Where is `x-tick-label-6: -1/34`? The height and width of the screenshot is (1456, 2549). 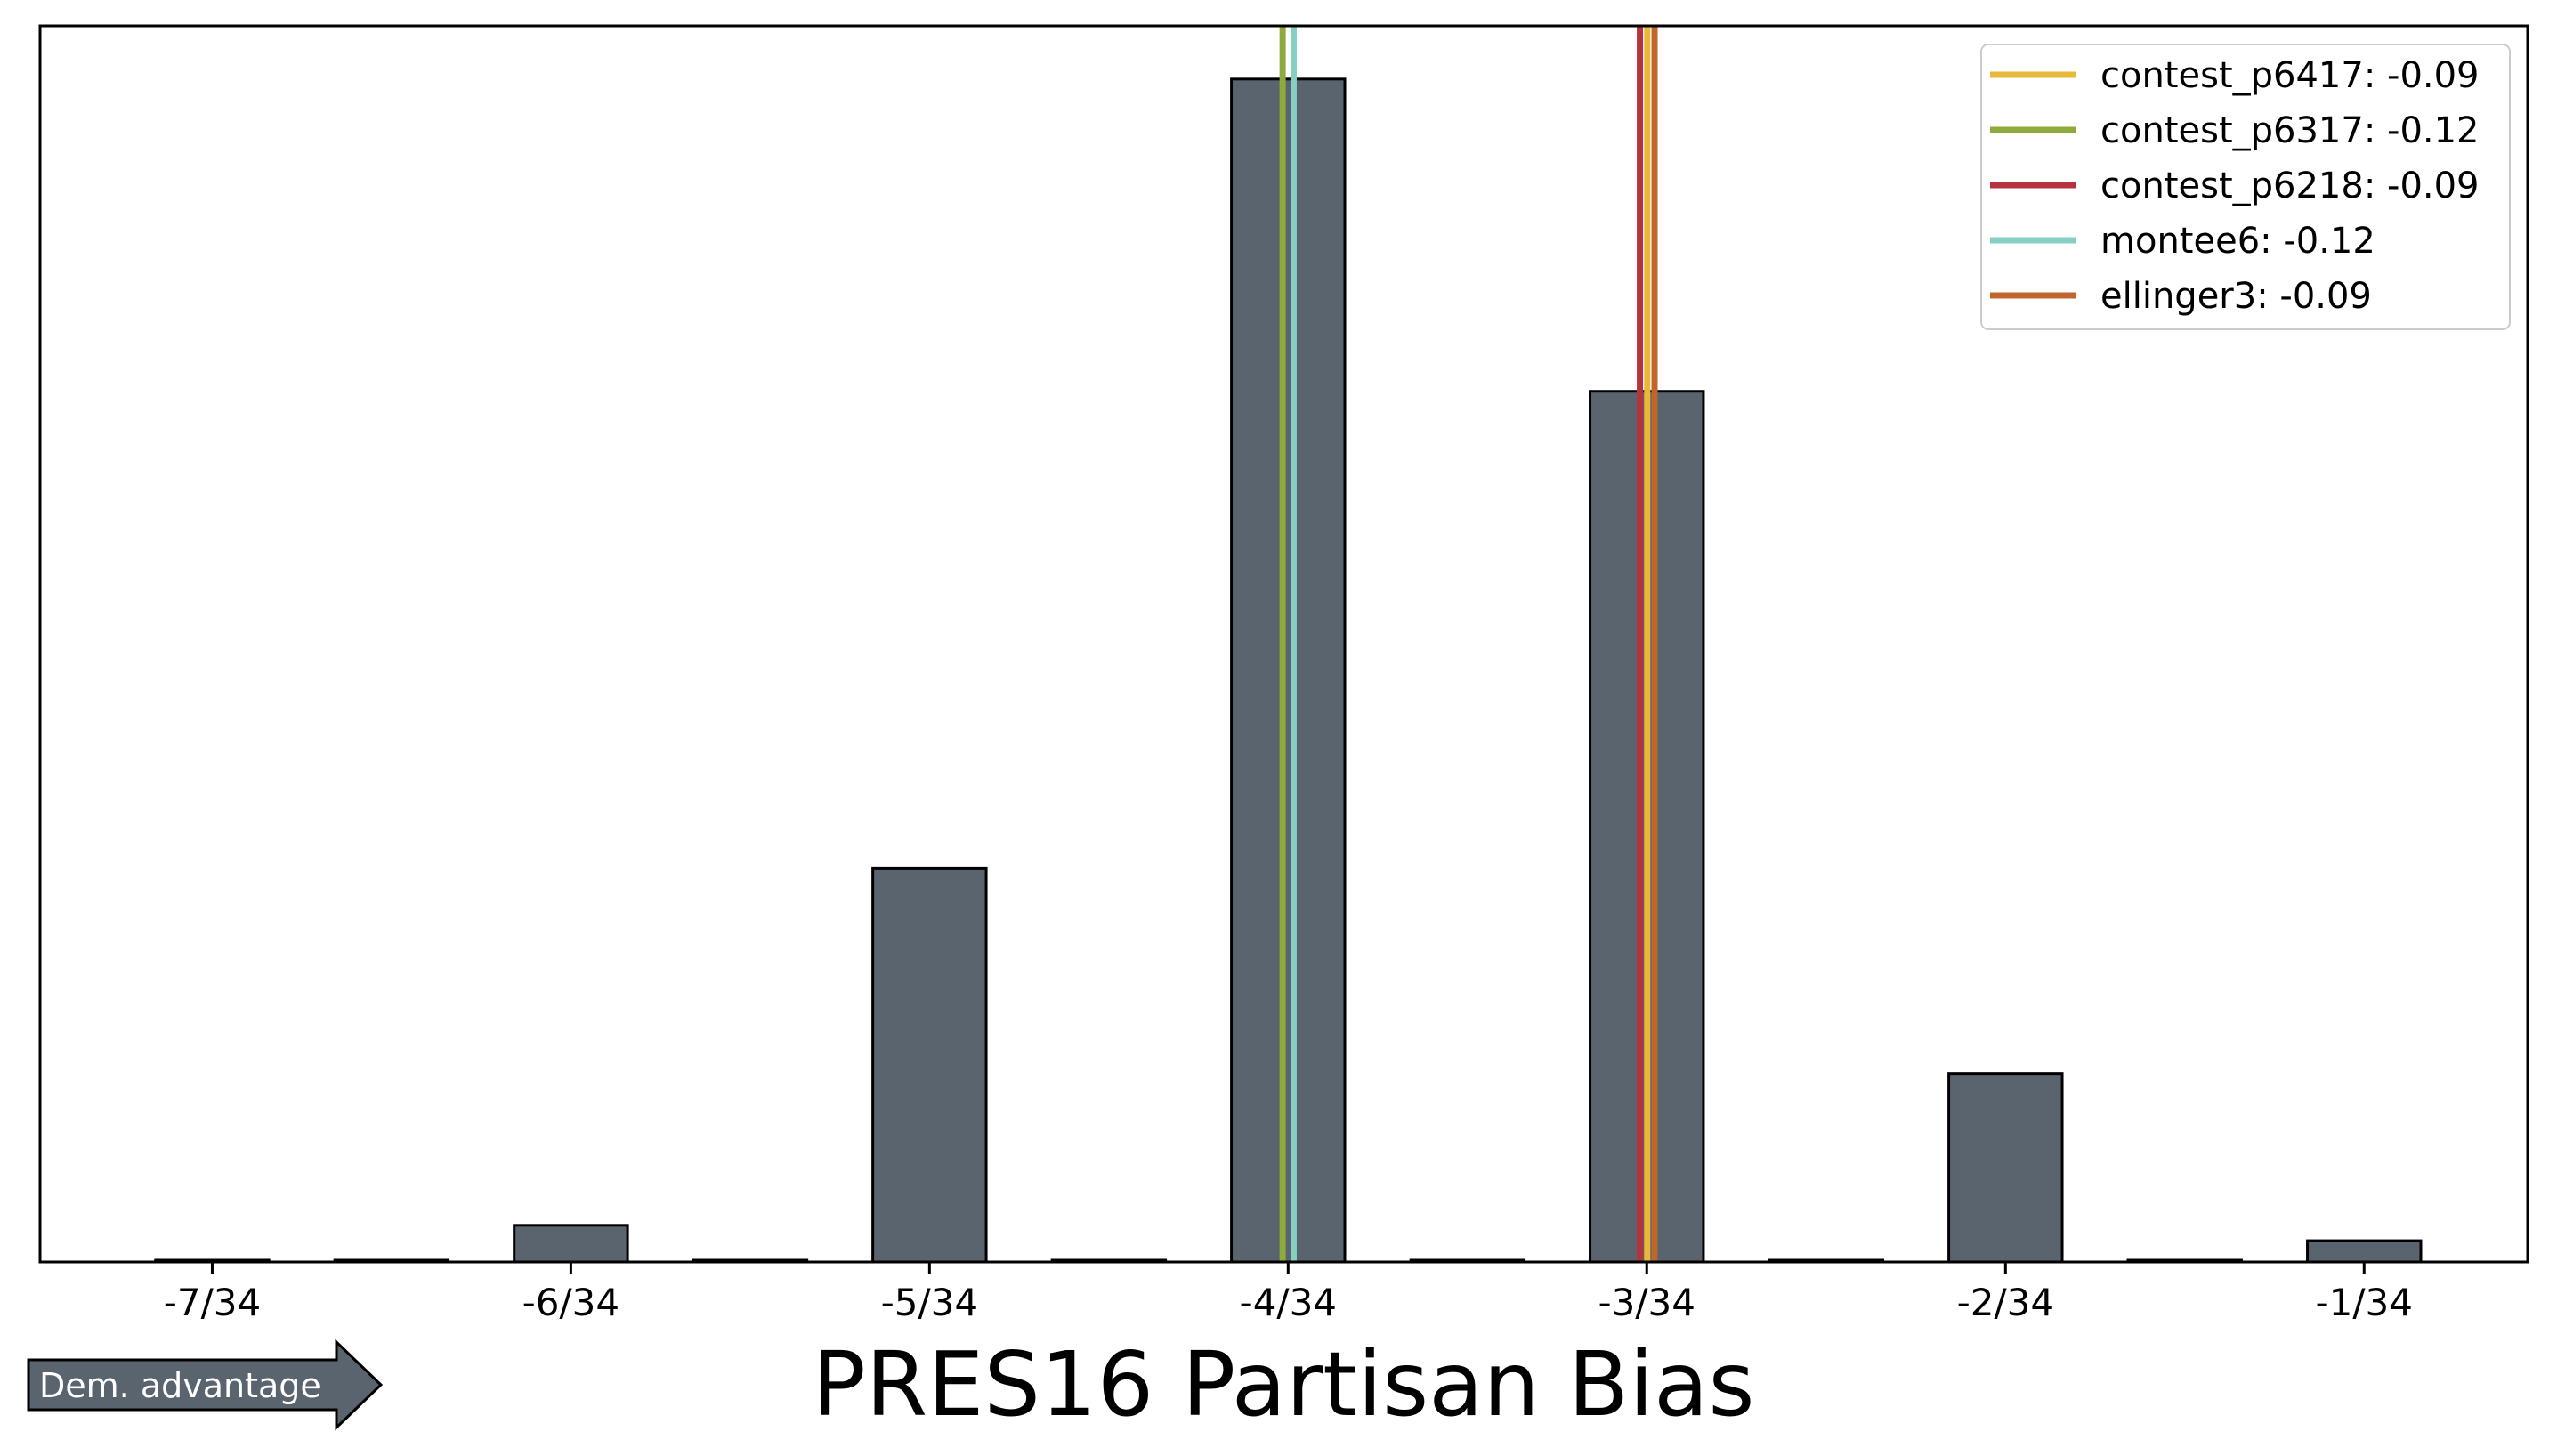
x-tick-label-6: -1/34 is located at coordinates (2364, 1302).